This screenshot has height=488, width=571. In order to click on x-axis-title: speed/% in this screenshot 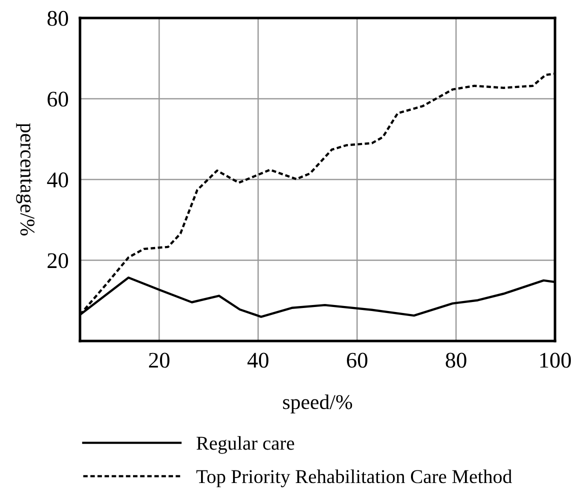, I will do `click(317, 404)`.